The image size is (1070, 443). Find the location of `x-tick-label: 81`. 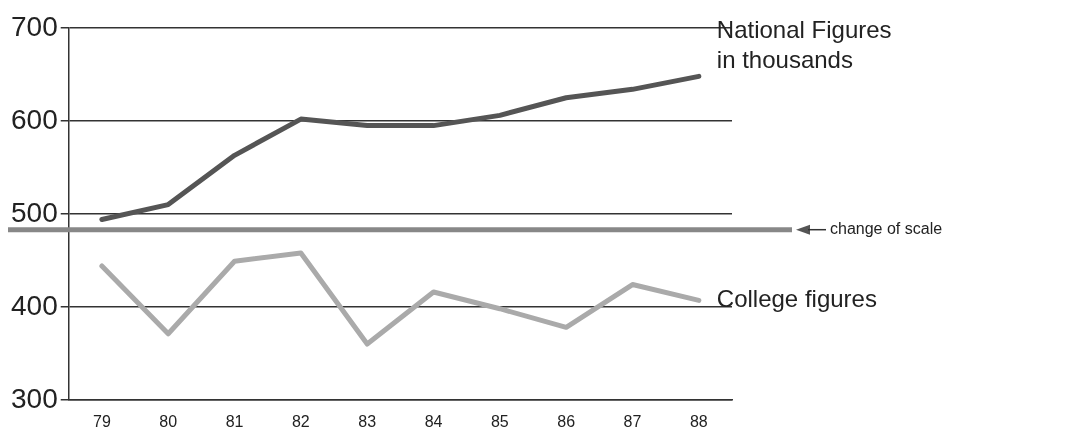

x-tick-label: 81 is located at coordinates (234, 421).